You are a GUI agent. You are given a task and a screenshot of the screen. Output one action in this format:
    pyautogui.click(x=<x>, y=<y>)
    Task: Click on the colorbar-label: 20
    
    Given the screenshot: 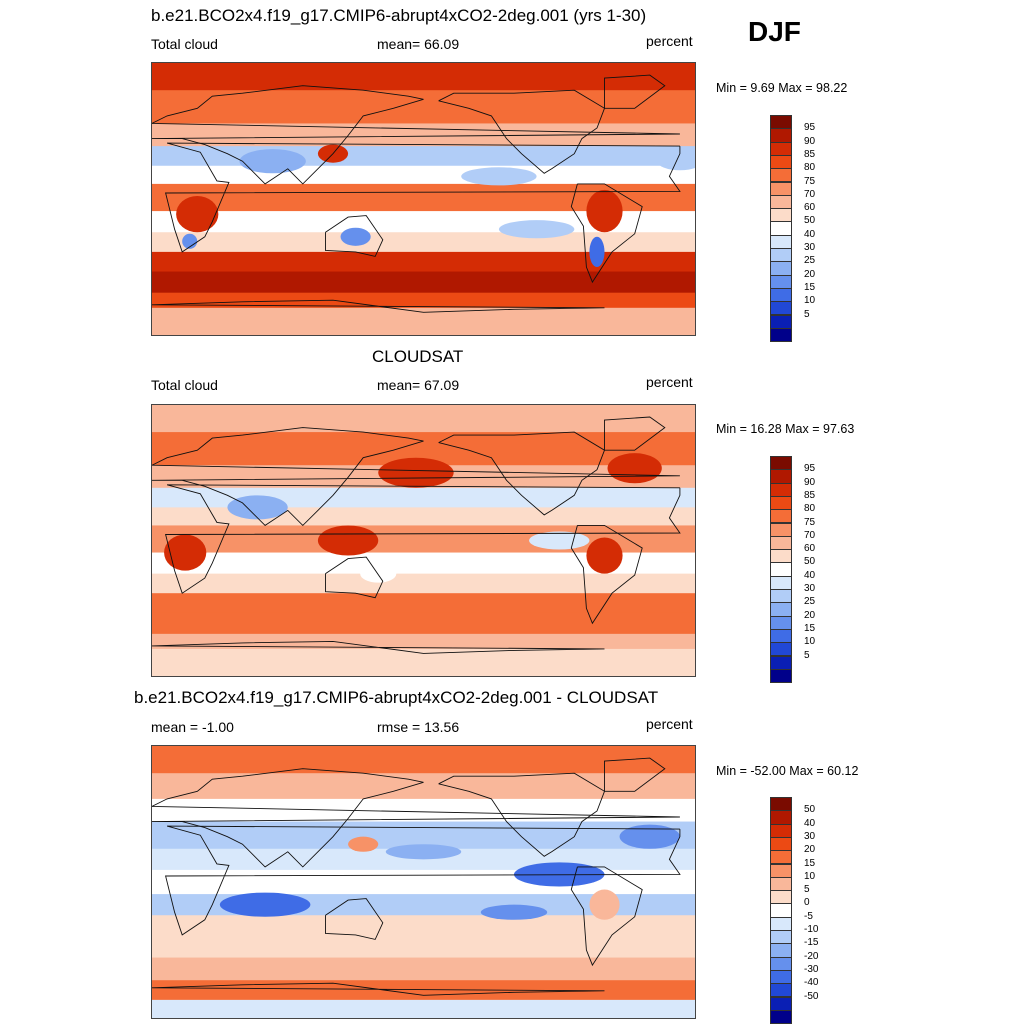 What is the action you would take?
    pyautogui.click(x=810, y=850)
    